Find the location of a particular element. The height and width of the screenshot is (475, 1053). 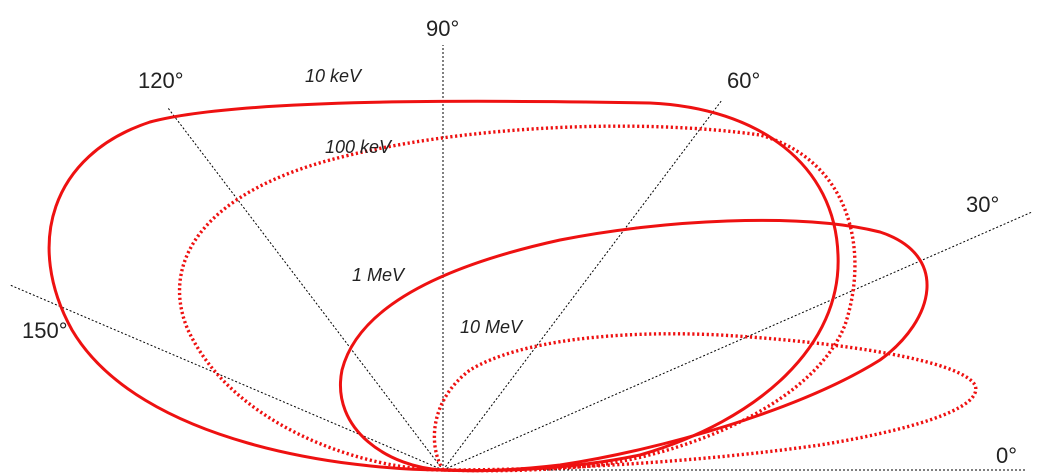

curve-label-10-kev: 10 keV is located at coordinates (334, 76).